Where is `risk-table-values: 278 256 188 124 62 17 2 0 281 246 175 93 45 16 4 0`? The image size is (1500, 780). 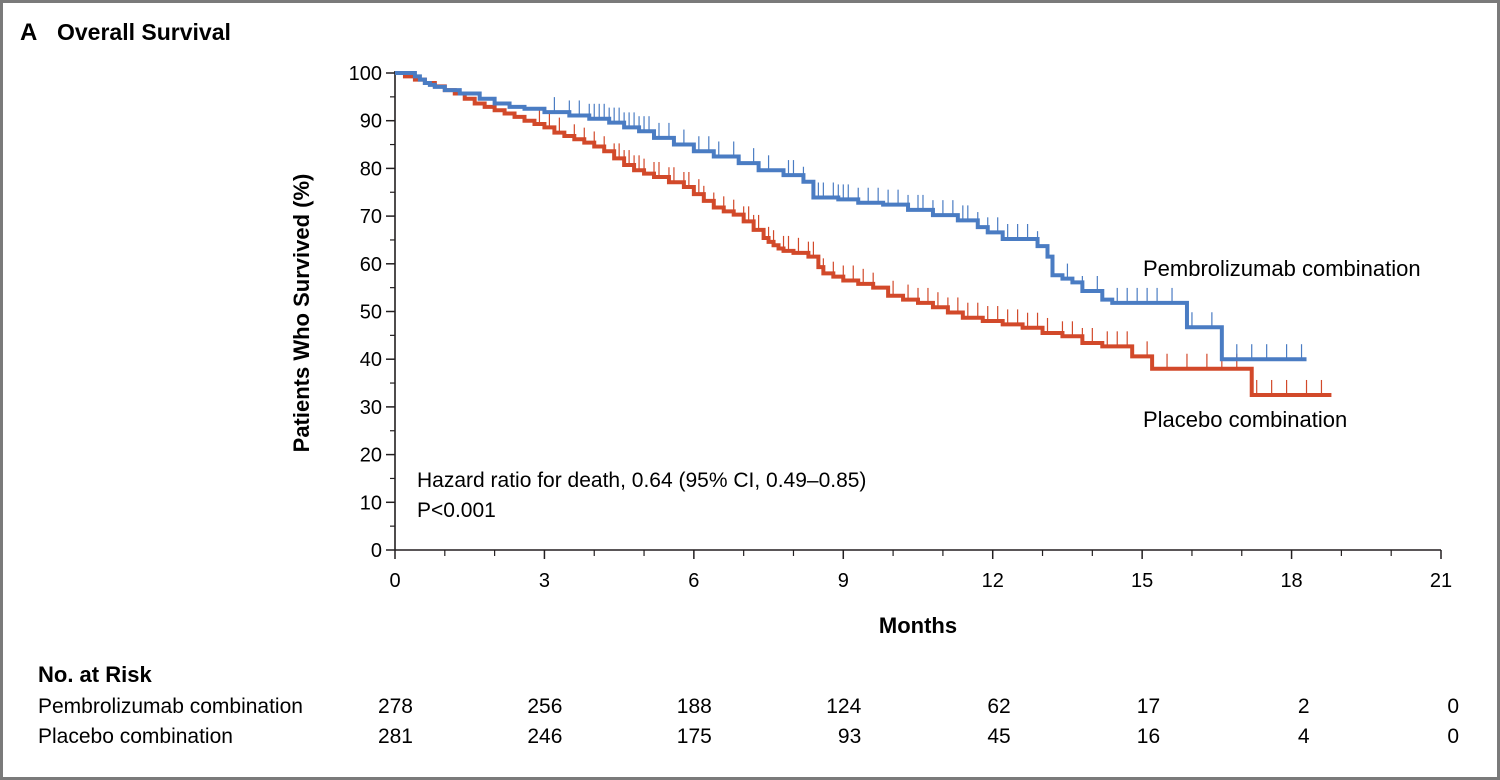 risk-table-values: 278 256 188 124 62 17 2 0 281 246 175 93 45 16 4 0 is located at coordinates (918, 721).